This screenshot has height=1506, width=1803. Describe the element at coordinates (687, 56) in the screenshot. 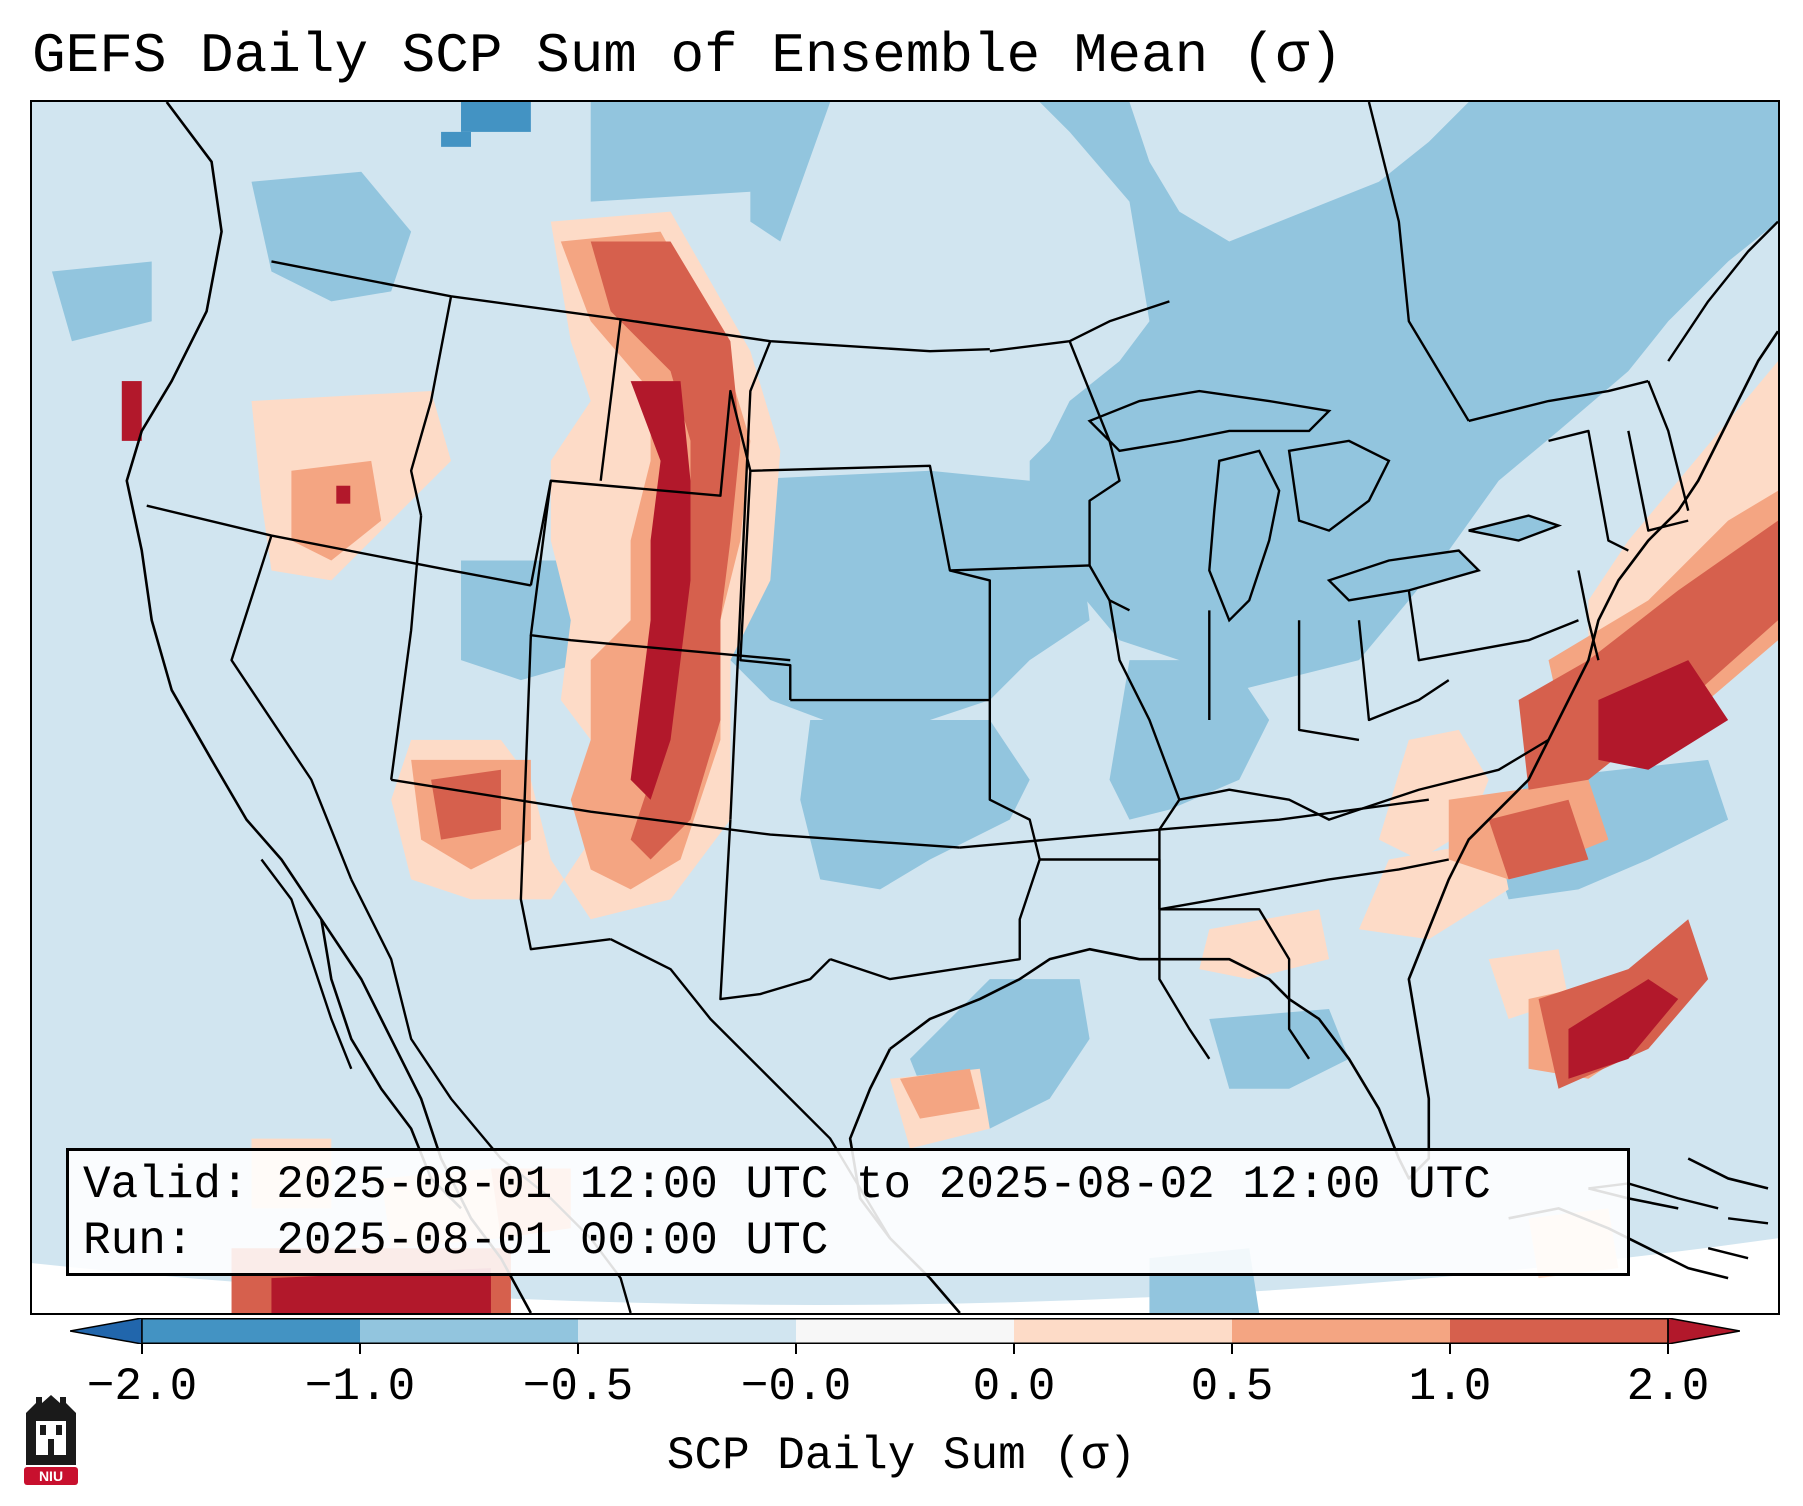

I see `map-title: GEFS Daily SCP Sum of Ensemble Mean (σ)` at that location.